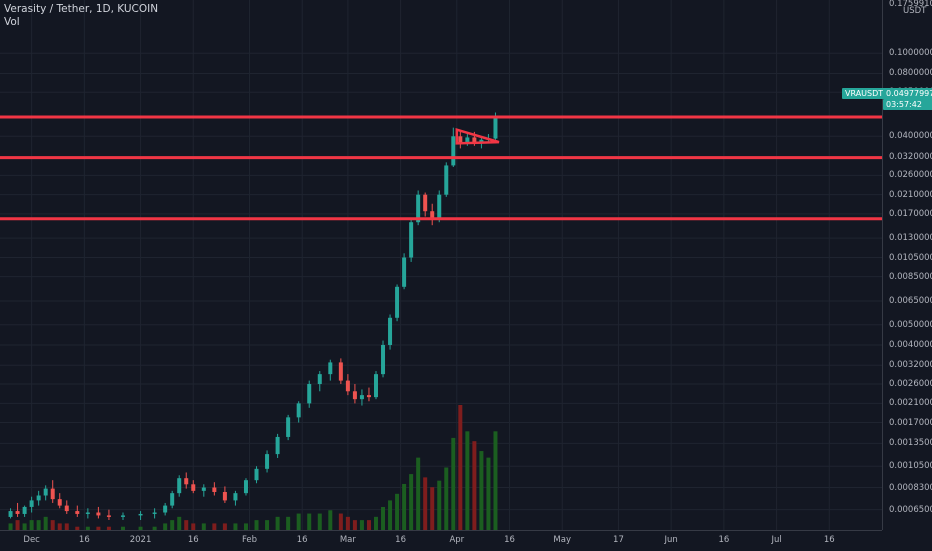  Describe the element at coordinates (910, 194) in the screenshot. I see `price-tick-label: 0.02100000` at that location.